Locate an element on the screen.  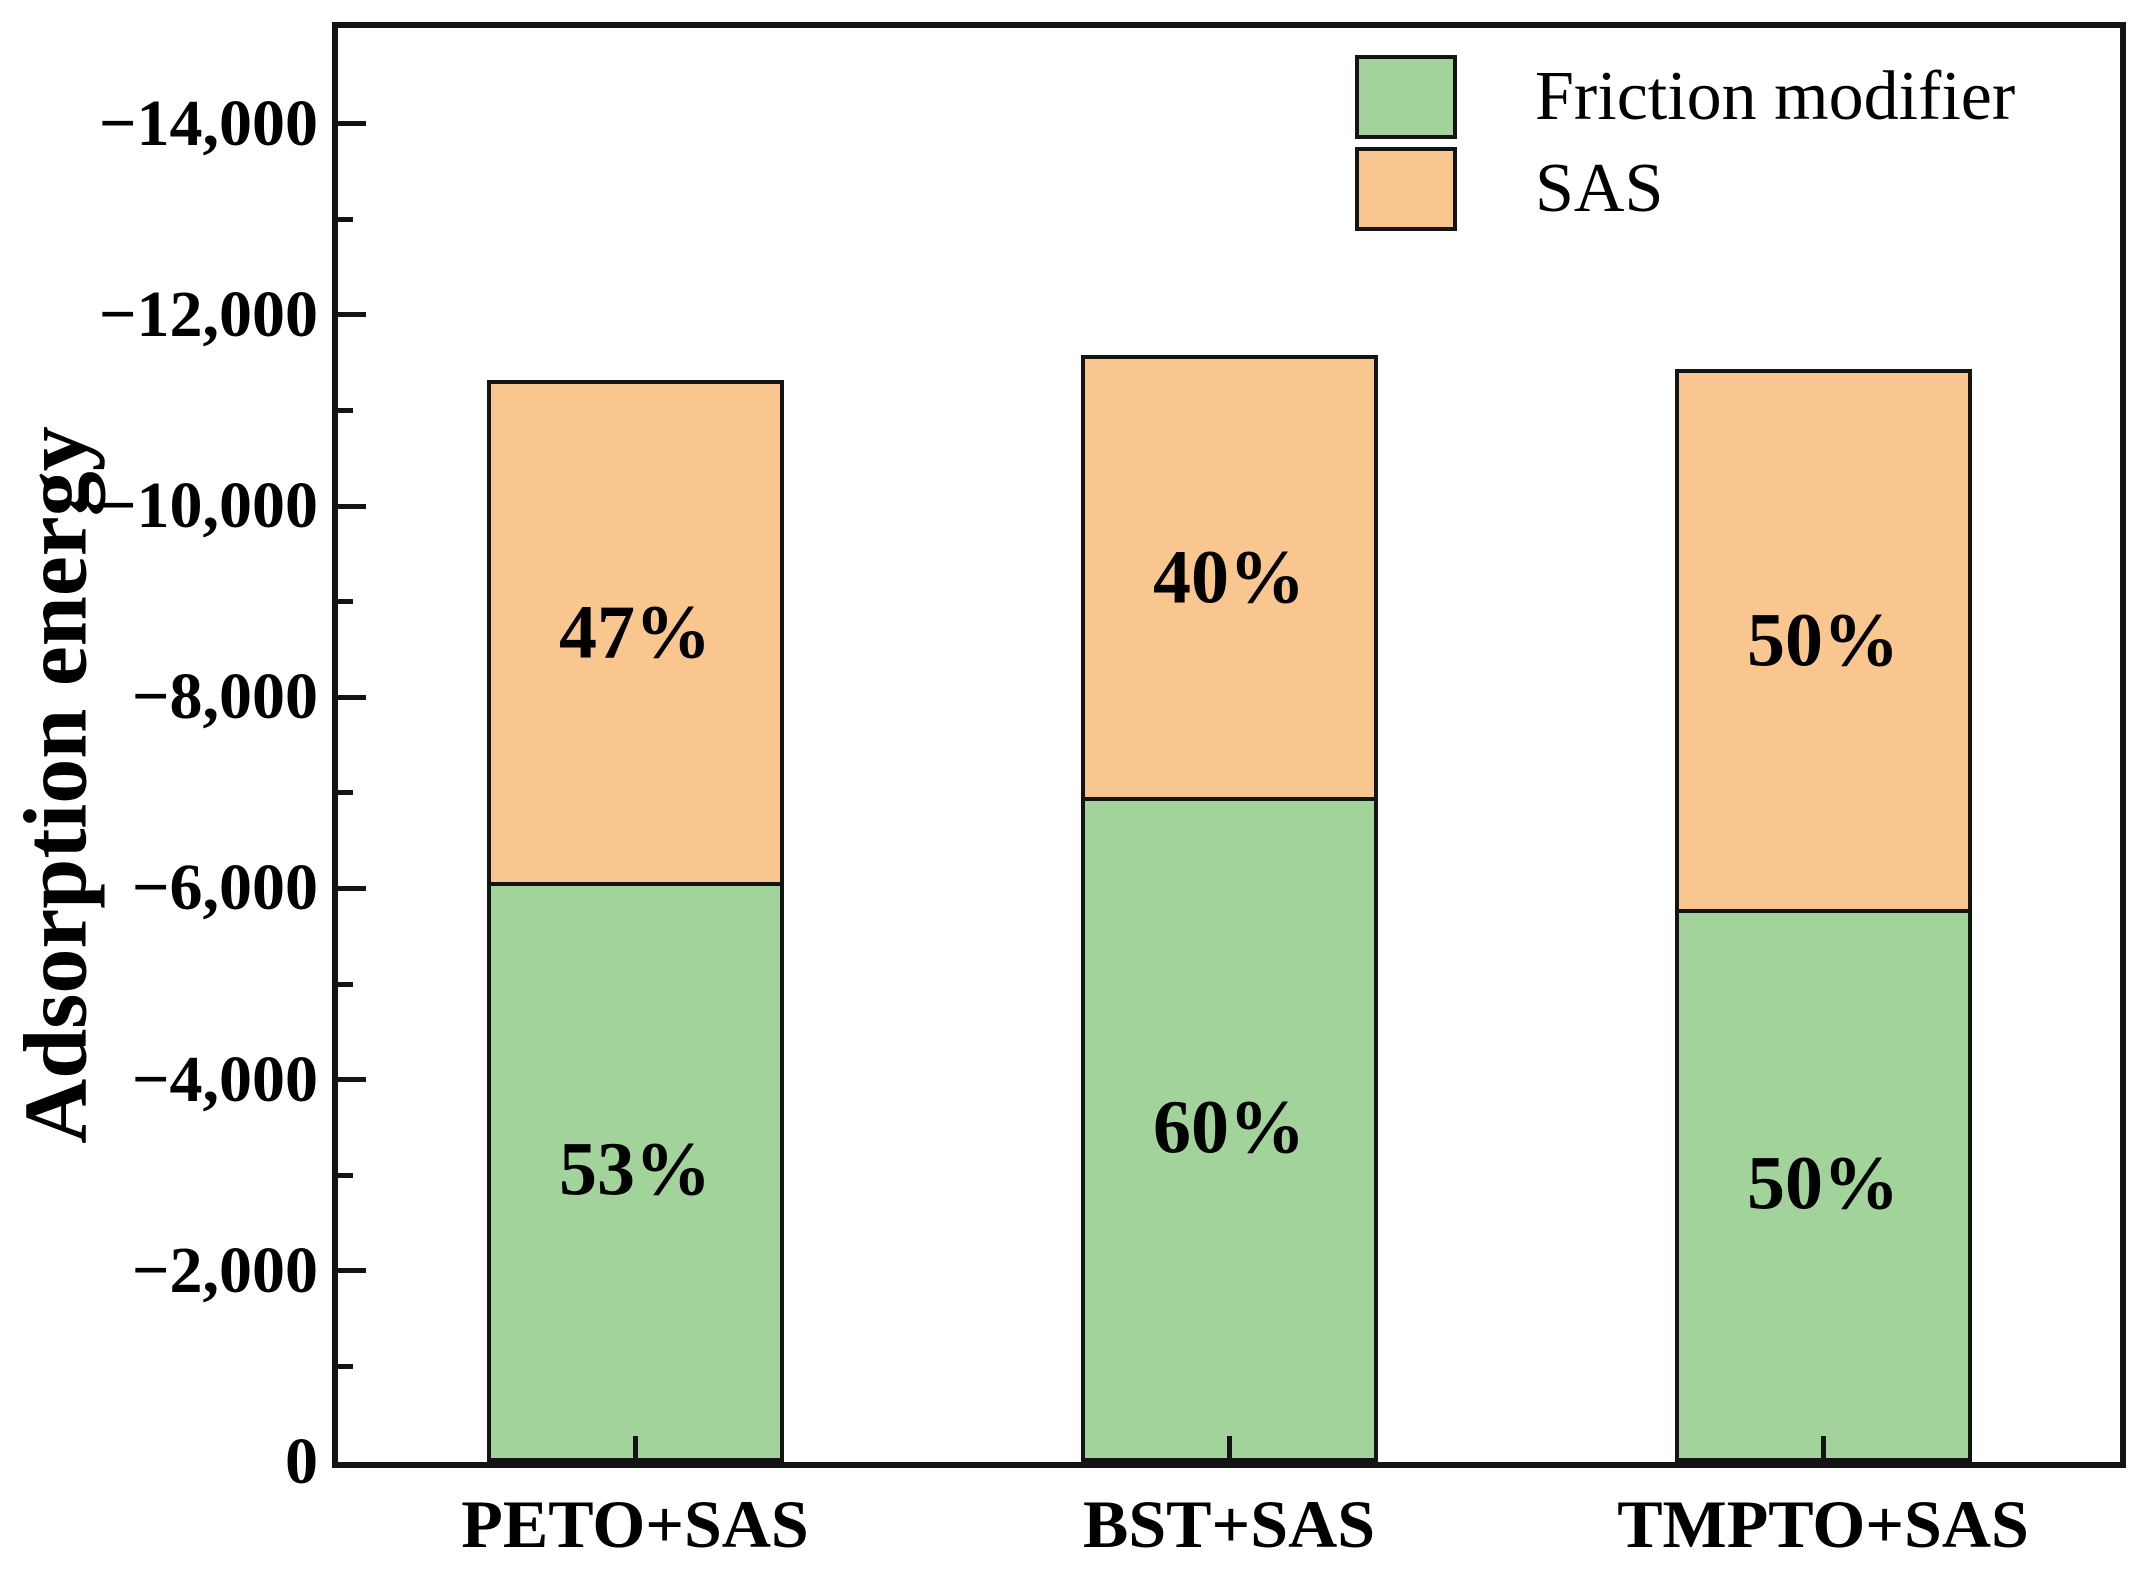
segment-label-friction-modifier: 60% is located at coordinates (1229, 1127).